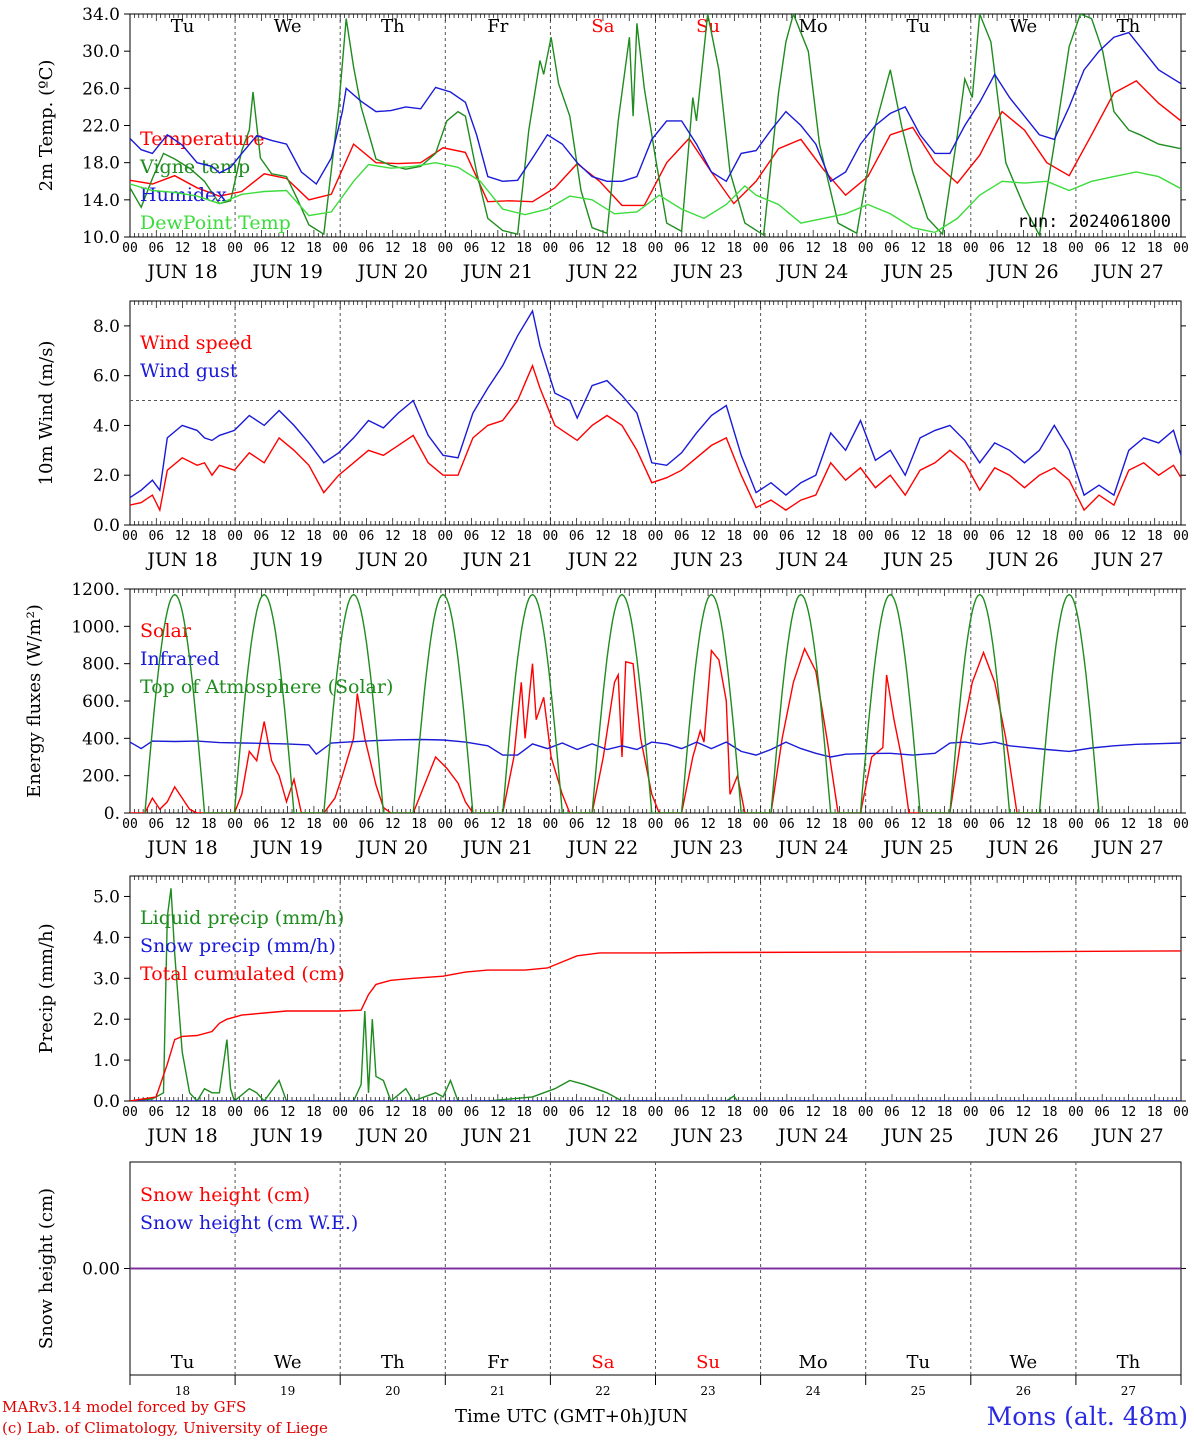 The height and width of the screenshot is (1440, 1194). What do you see at coordinates (112, 814) in the screenshot?
I see `y-tick-label: 0.` at bounding box center [112, 814].